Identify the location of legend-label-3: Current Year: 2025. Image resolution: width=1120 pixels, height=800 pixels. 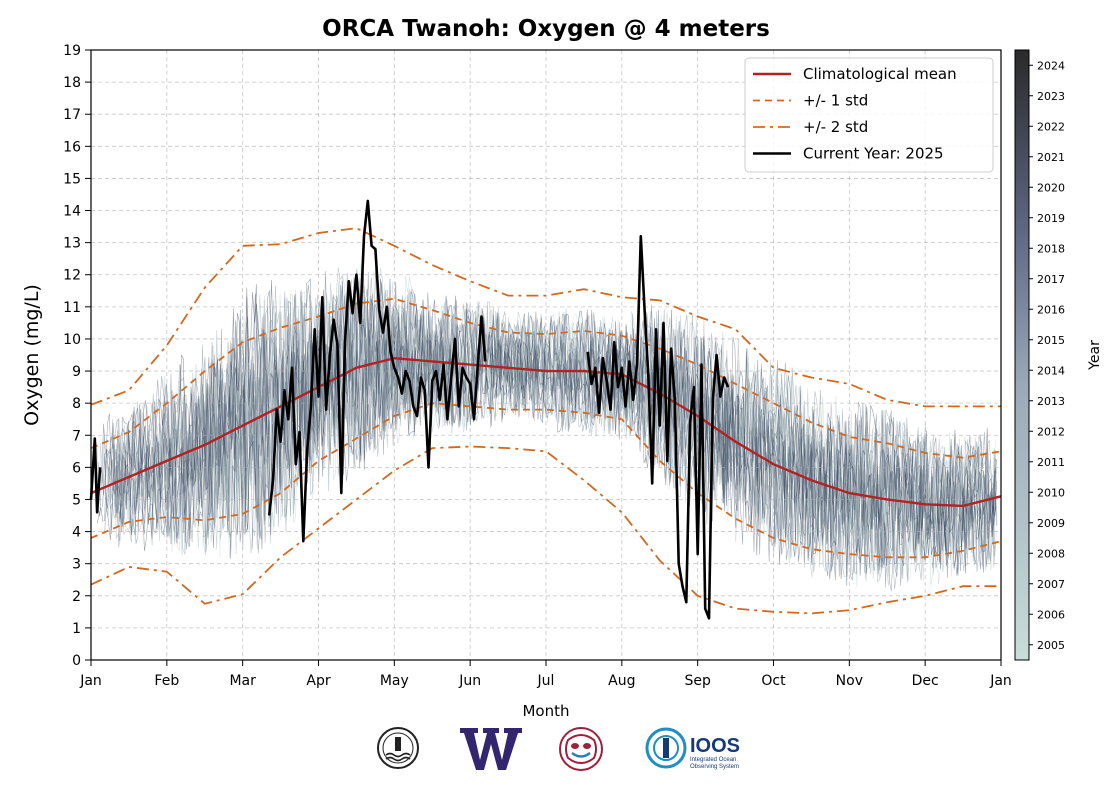
(873, 154).